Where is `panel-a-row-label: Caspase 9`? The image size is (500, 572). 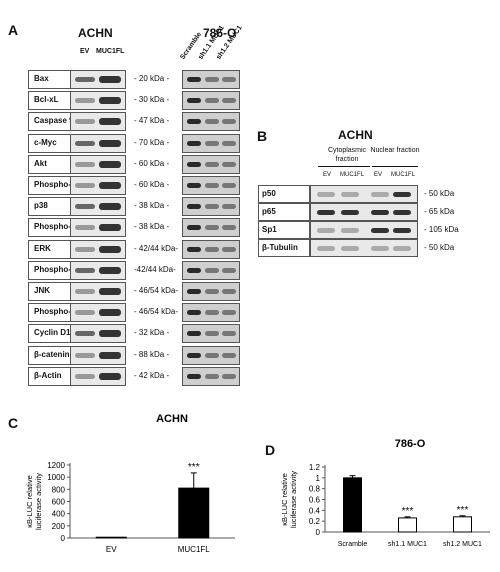 panel-a-row-label: Caspase 9 is located at coordinates (54, 120).